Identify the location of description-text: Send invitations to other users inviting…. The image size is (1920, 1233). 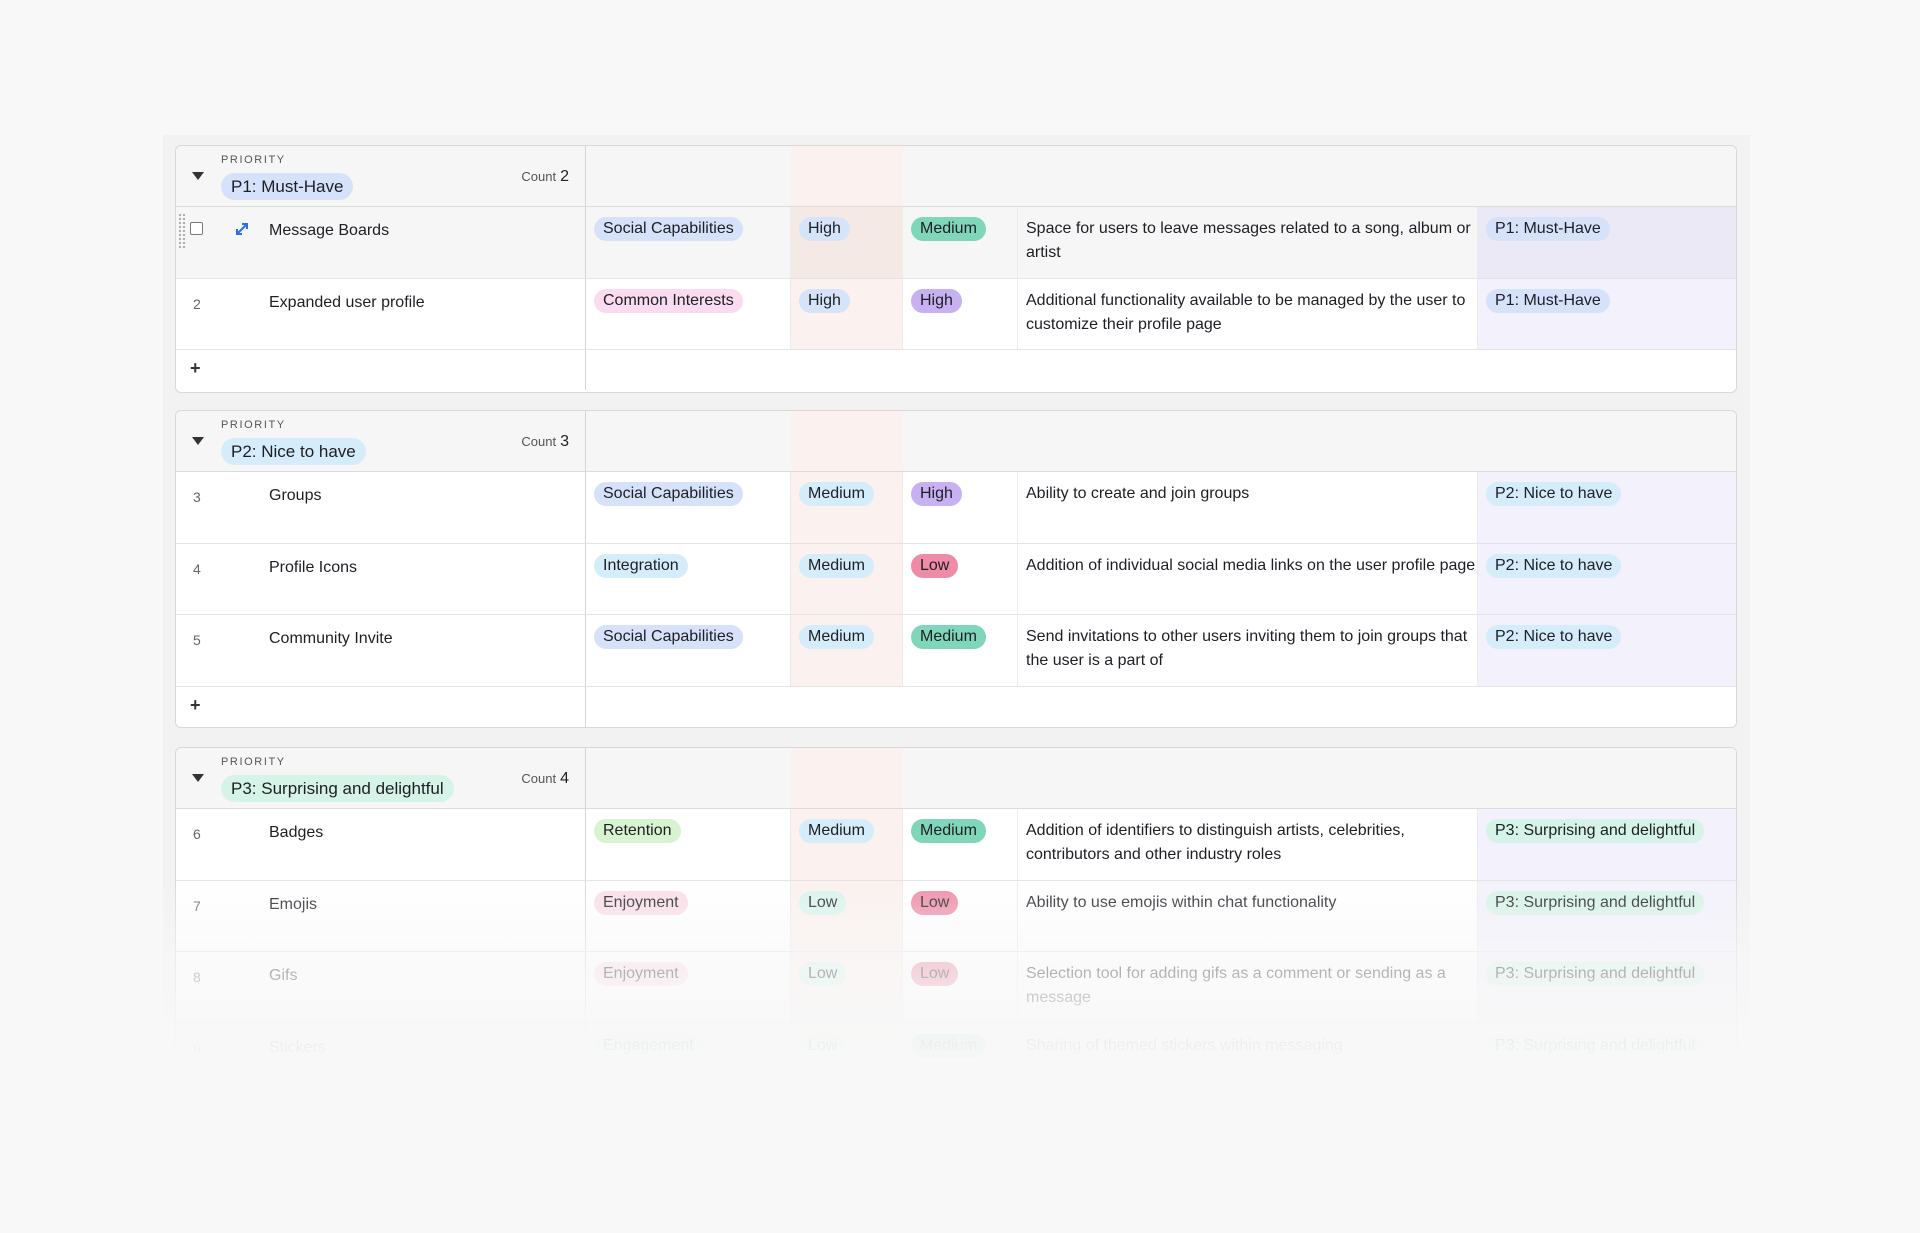
(1247, 648).